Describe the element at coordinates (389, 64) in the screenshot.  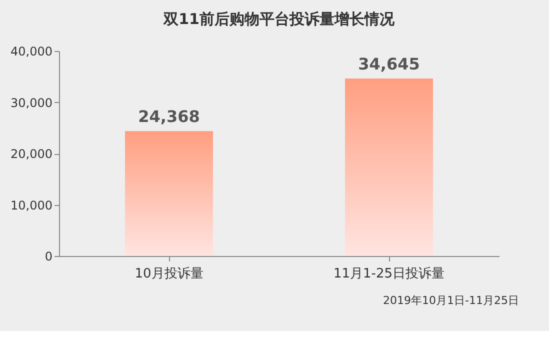
I see `data-label: 34,645` at that location.